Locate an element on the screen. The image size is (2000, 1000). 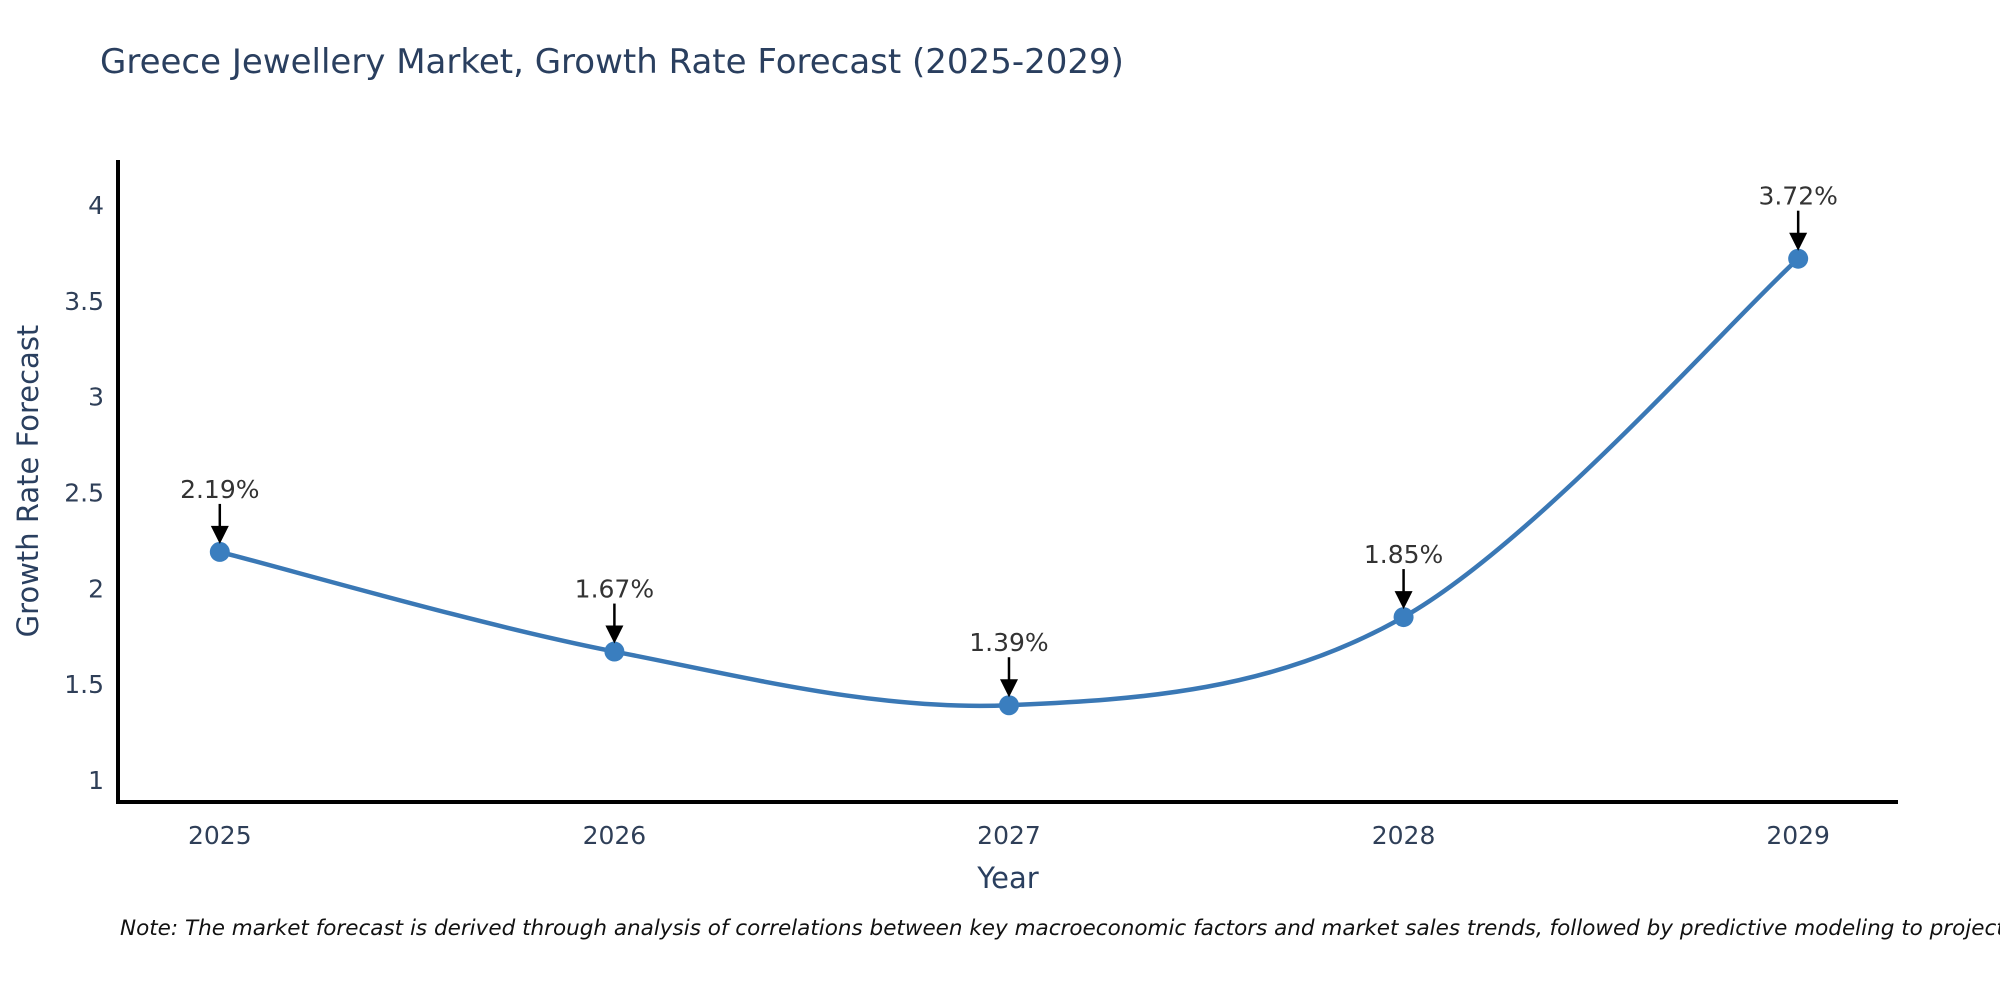
point-value-label: 3.72% is located at coordinates (1797, 196).